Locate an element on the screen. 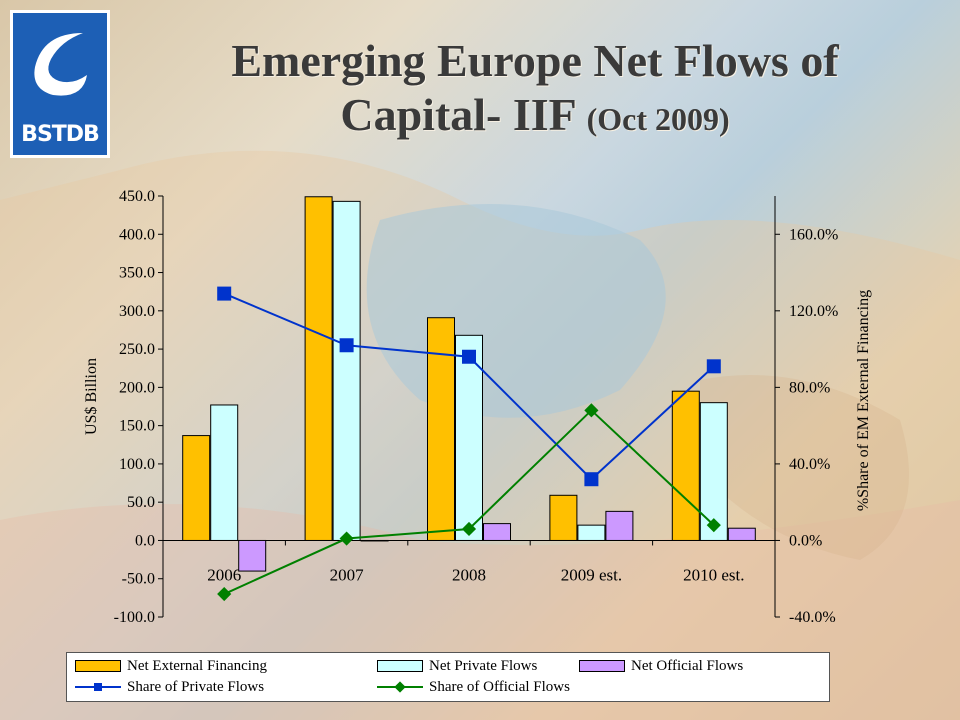 The image size is (960, 720). legend-item-share-official: Share of Official Flows is located at coordinates (473, 687).